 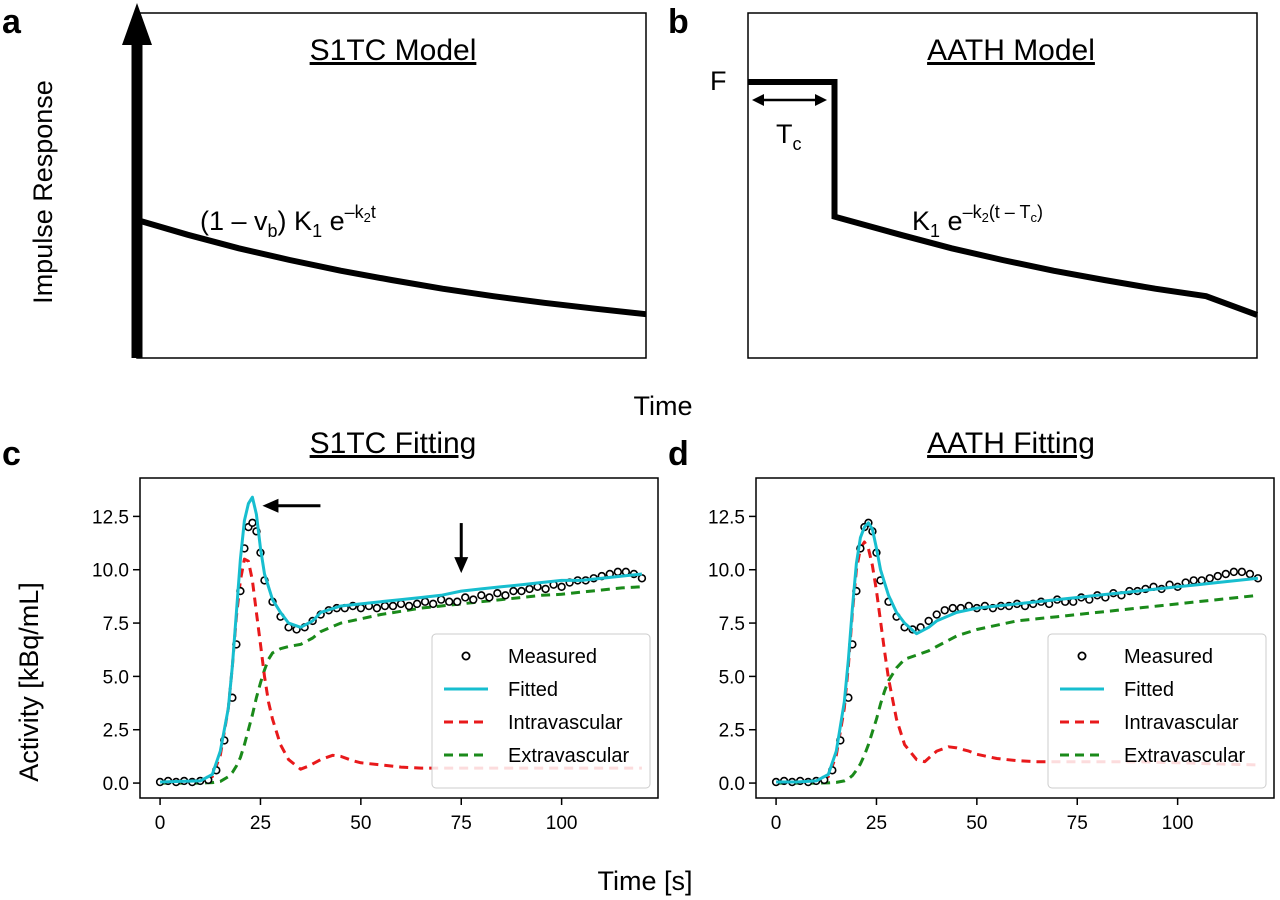 I want to click on eq-b-p2-sup-sub: 2, so click(x=985, y=217).